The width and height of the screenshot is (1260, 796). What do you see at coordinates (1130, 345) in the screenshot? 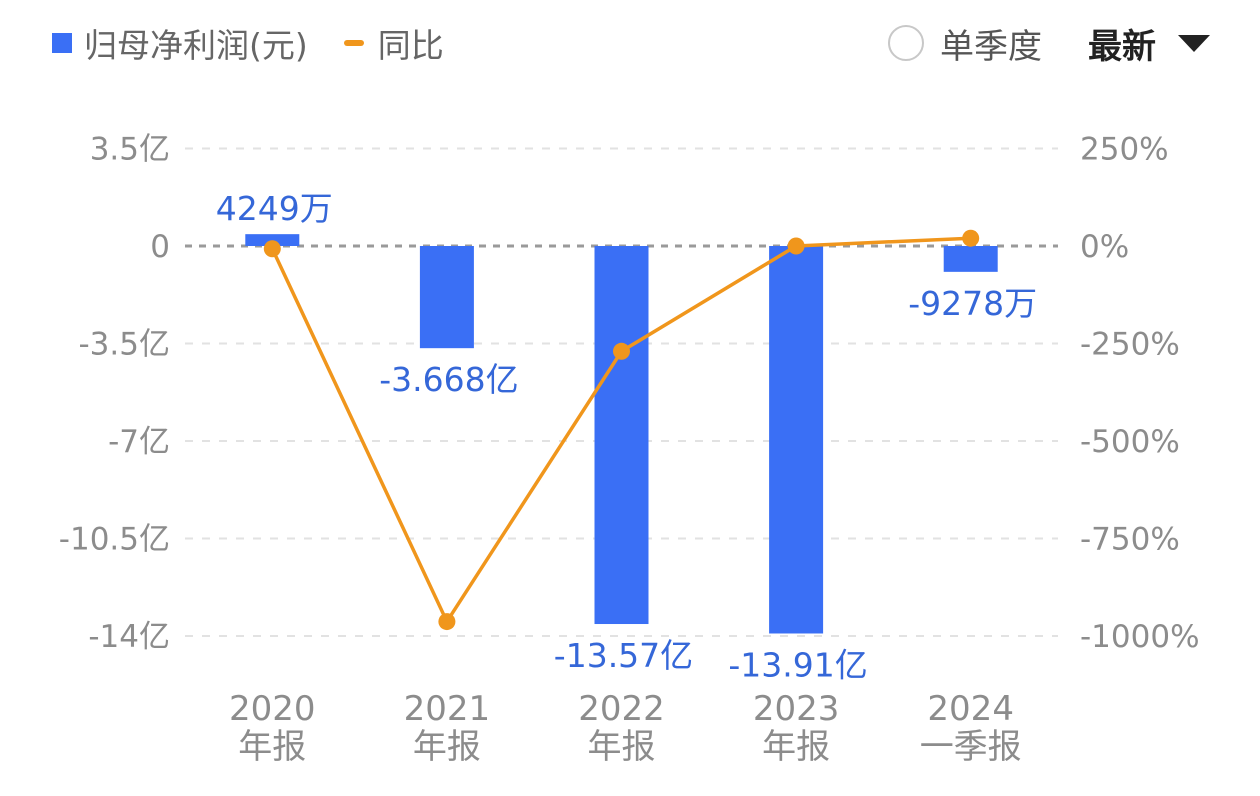
I see `right-tick-label: -250%` at bounding box center [1130, 345].